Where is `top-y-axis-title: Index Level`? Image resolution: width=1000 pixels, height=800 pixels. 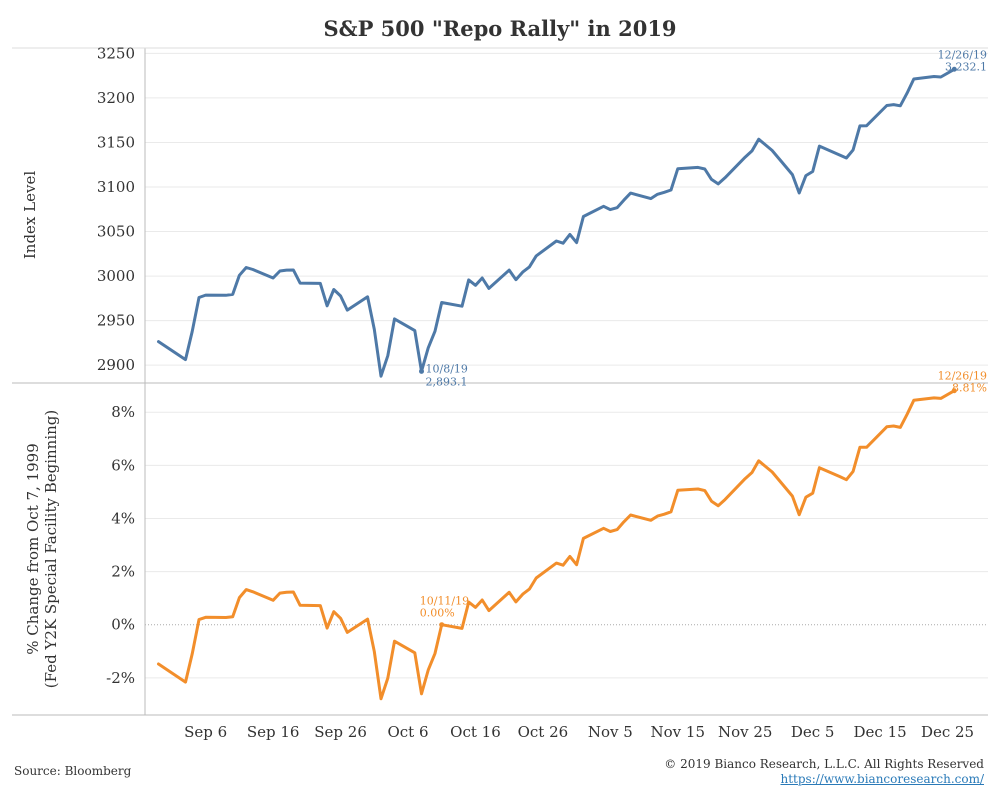 top-y-axis-title: Index Level is located at coordinates (30, 215).